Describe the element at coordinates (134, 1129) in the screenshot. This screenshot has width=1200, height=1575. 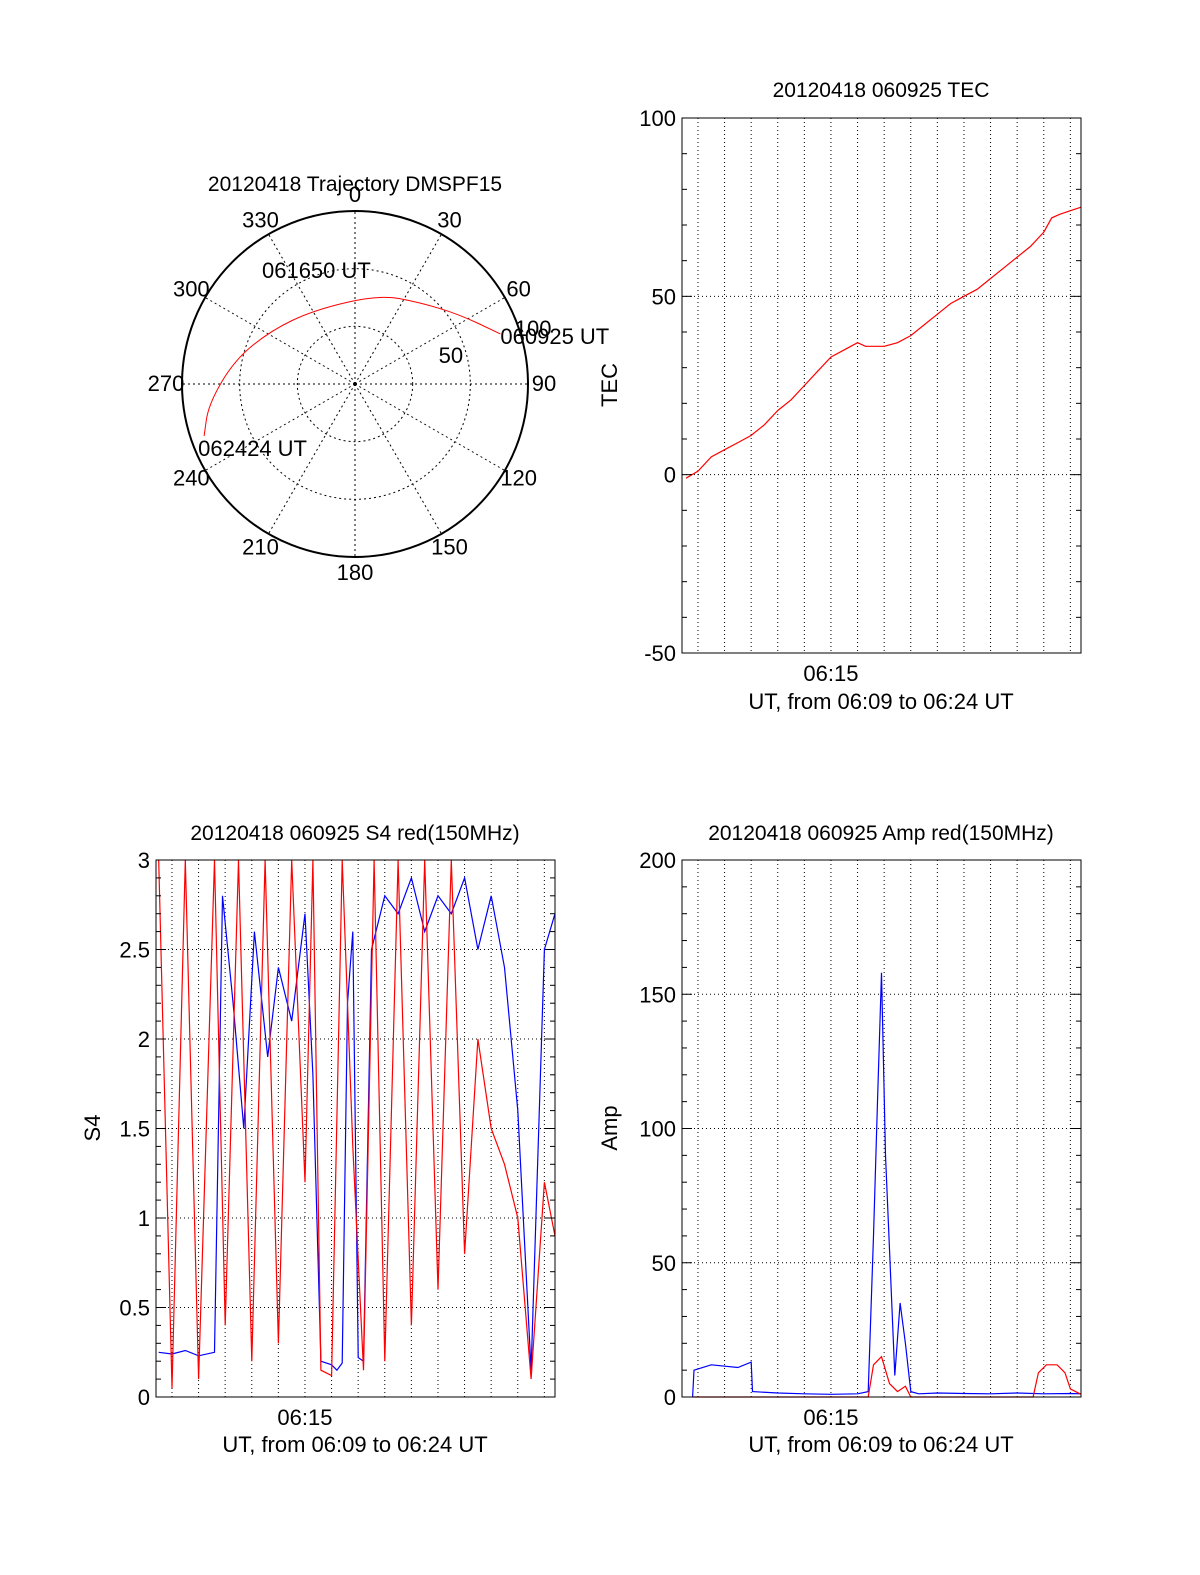
I see `y-tick-label: 1.5` at that location.